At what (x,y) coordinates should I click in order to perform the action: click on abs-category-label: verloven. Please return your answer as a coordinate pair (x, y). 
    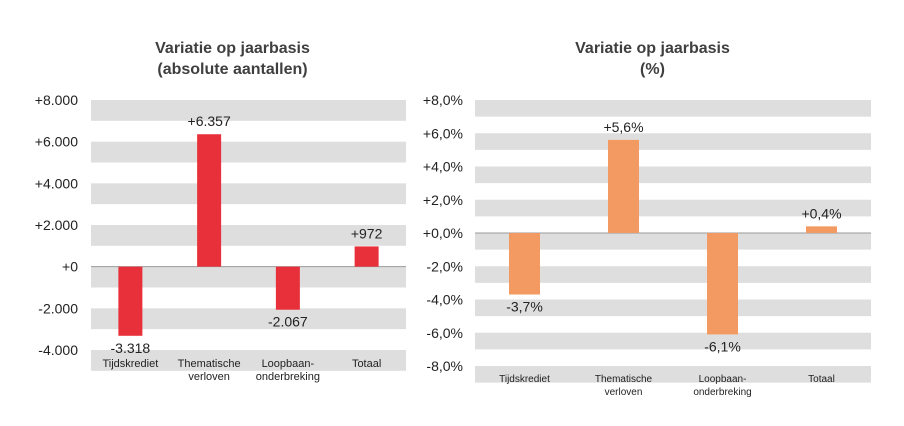
    Looking at the image, I should click on (209, 377).